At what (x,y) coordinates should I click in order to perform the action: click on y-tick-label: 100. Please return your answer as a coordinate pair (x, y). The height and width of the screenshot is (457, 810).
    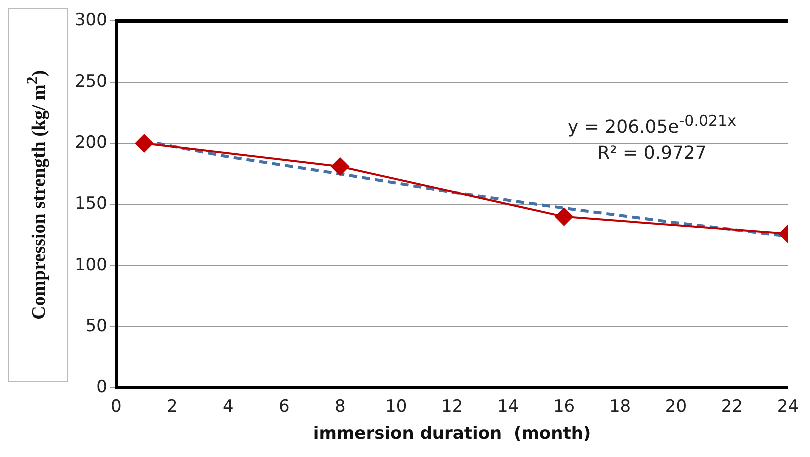
    Looking at the image, I should click on (91, 265).